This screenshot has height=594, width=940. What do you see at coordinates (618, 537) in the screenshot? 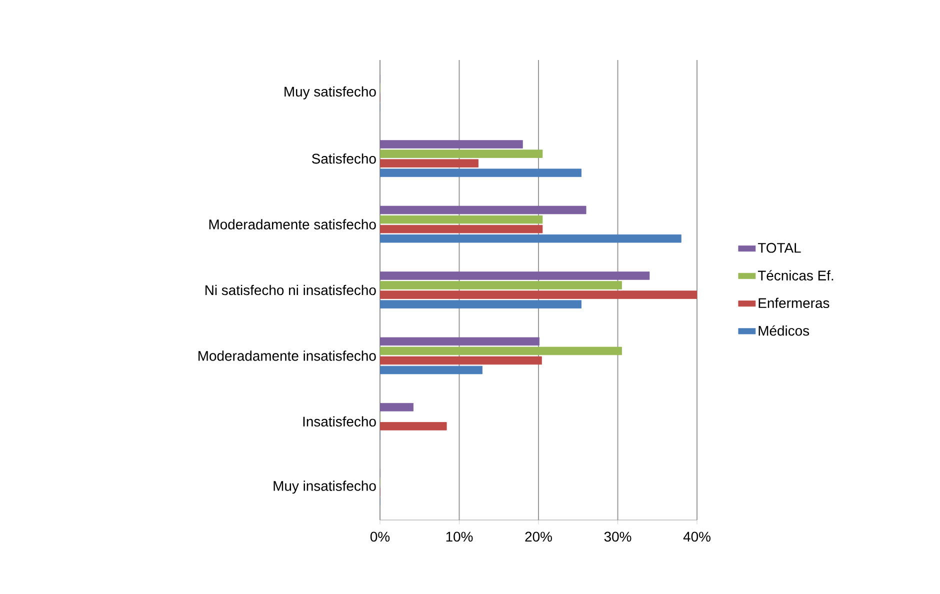
I see `x-tick-label: 30%` at bounding box center [618, 537].